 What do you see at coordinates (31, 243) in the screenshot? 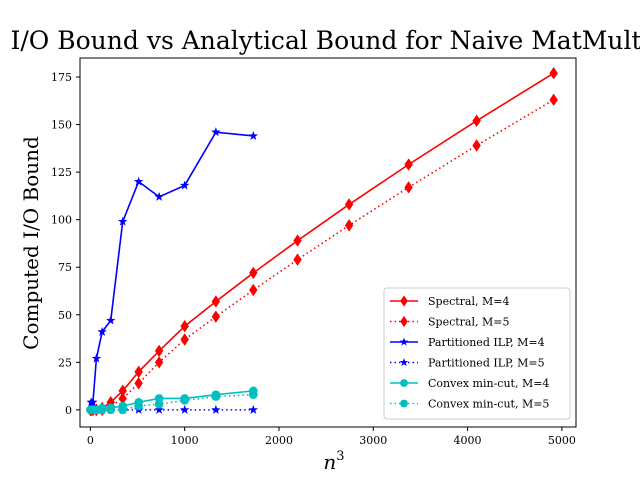
I see `y-axis-label: Computed I/O Bound` at bounding box center [31, 243].